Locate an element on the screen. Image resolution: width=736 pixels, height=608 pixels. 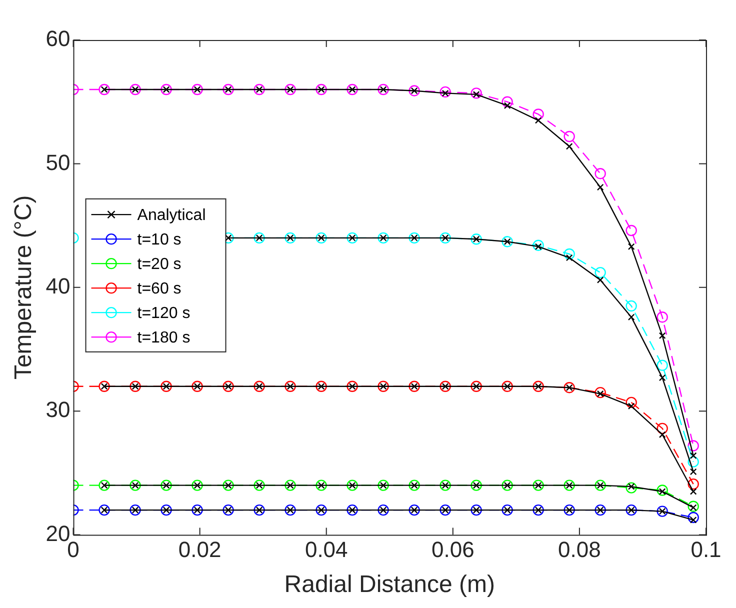
x-tick-label: 0.04 is located at coordinates (326, 549).